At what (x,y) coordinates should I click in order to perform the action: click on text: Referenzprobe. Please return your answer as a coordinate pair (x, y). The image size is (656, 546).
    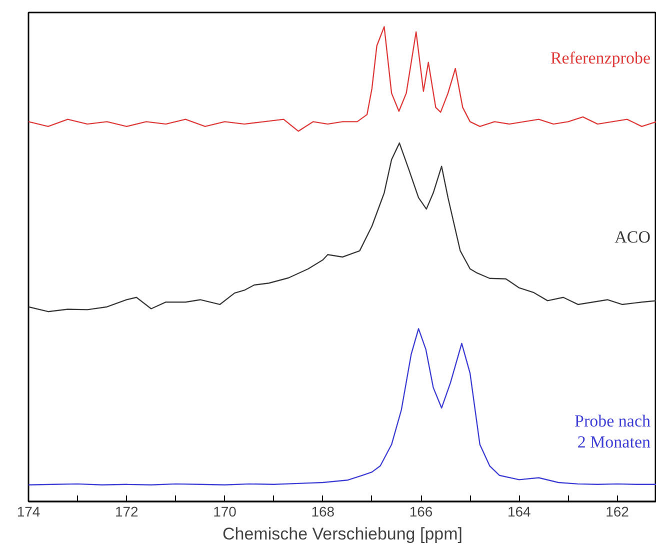
    Looking at the image, I should click on (600, 58).